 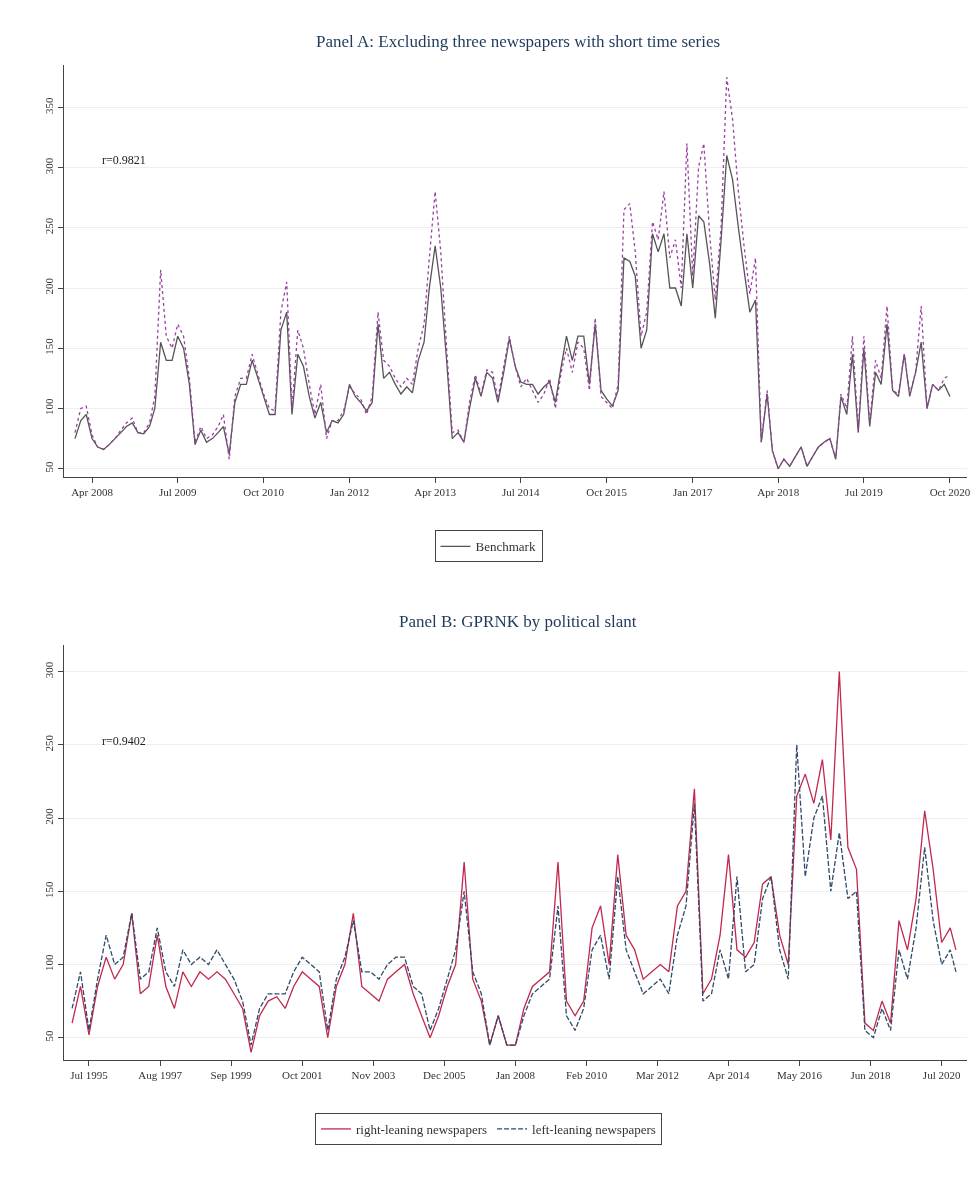 I want to click on x-tick-label: Apr 2008, so click(x=92, y=492).